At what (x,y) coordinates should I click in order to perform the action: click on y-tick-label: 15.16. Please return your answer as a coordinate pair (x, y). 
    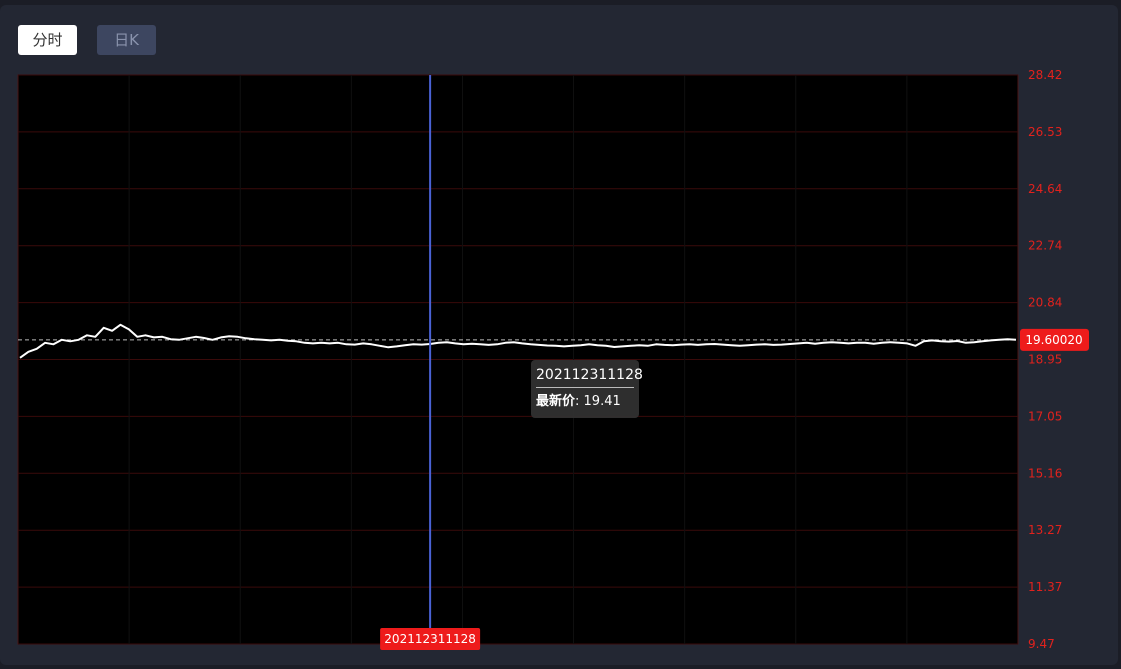
    Looking at the image, I should click on (1045, 473).